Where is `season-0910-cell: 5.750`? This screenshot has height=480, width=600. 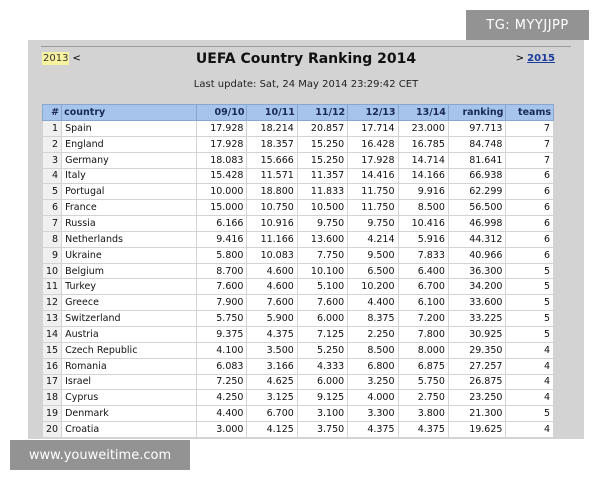 season-0910-cell: 5.750 is located at coordinates (222, 318).